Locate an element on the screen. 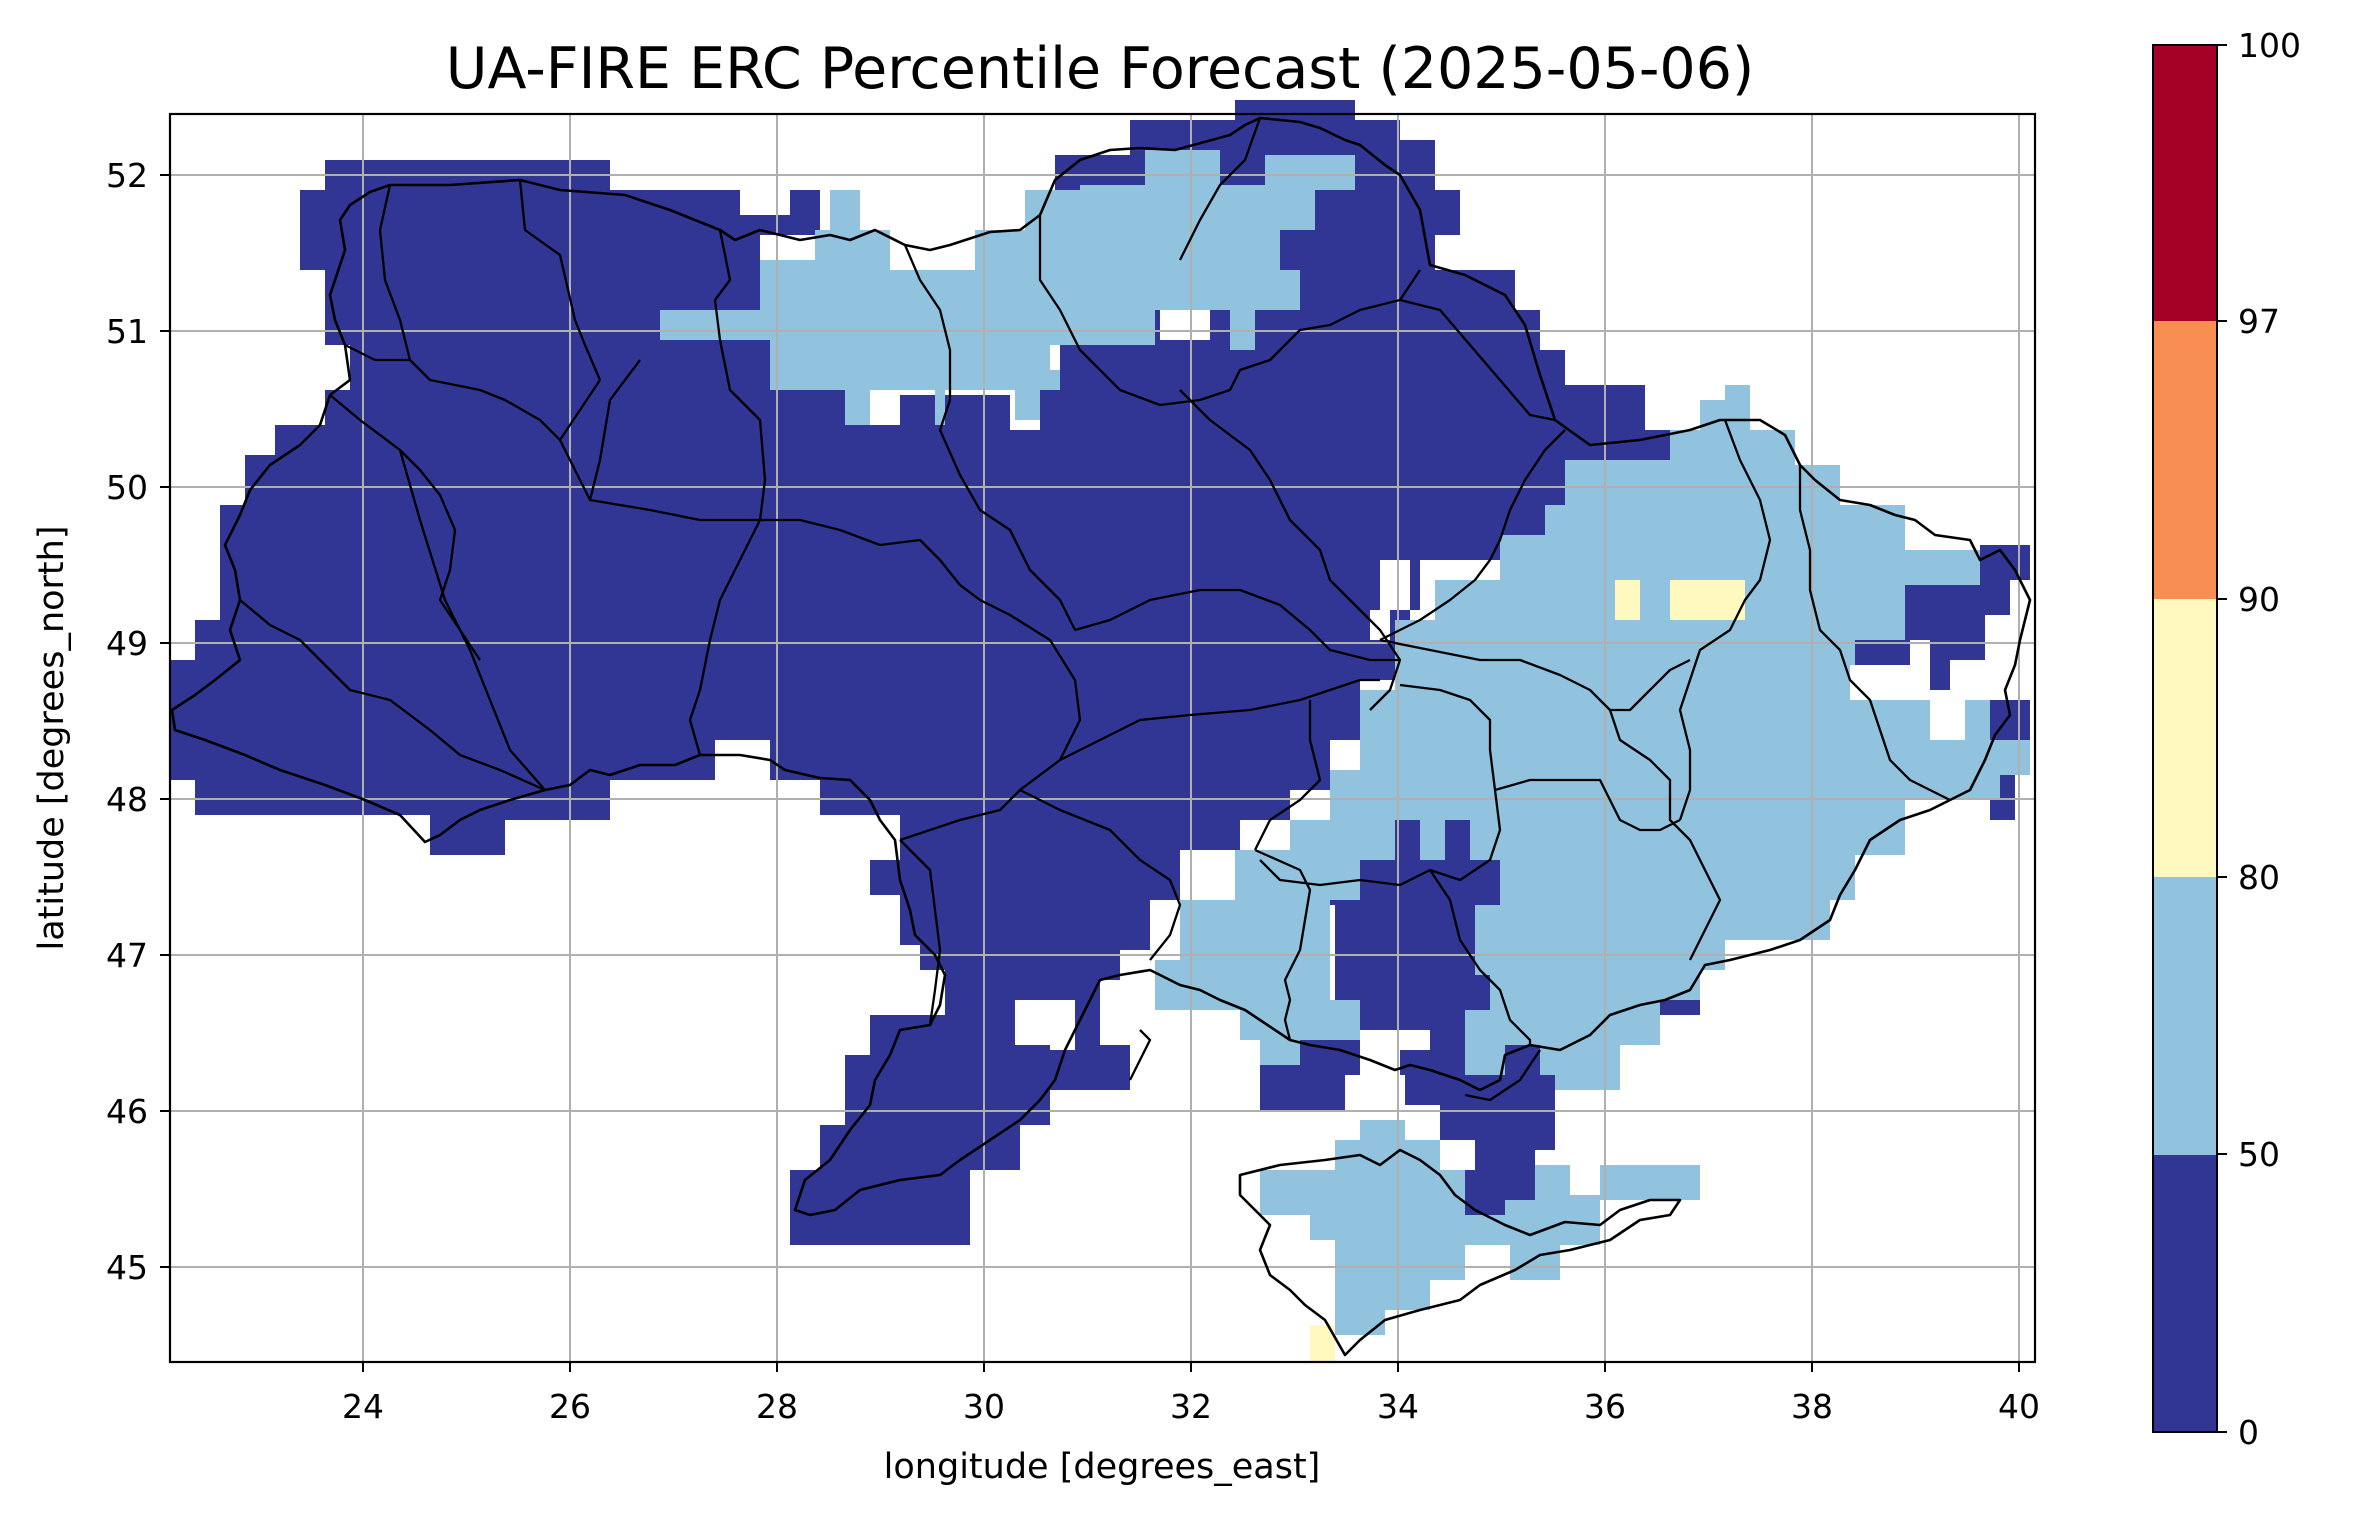  colorbar-tick-label: 50 is located at coordinates (2259, 1154).